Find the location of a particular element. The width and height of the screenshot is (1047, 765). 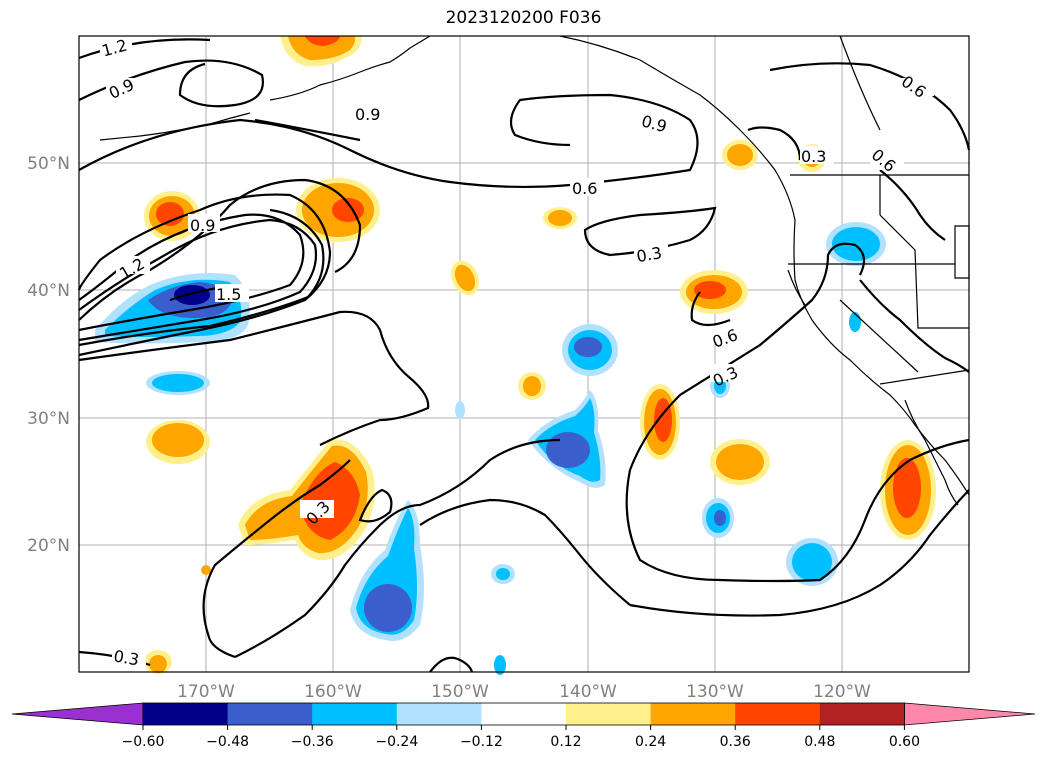

contour-label: 0.6 is located at coordinates (584, 188).